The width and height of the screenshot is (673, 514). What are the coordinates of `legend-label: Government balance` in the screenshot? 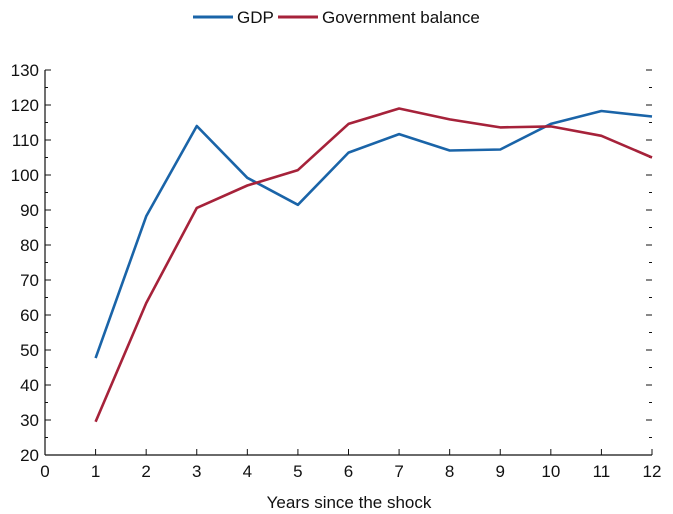 It's located at (401, 17).